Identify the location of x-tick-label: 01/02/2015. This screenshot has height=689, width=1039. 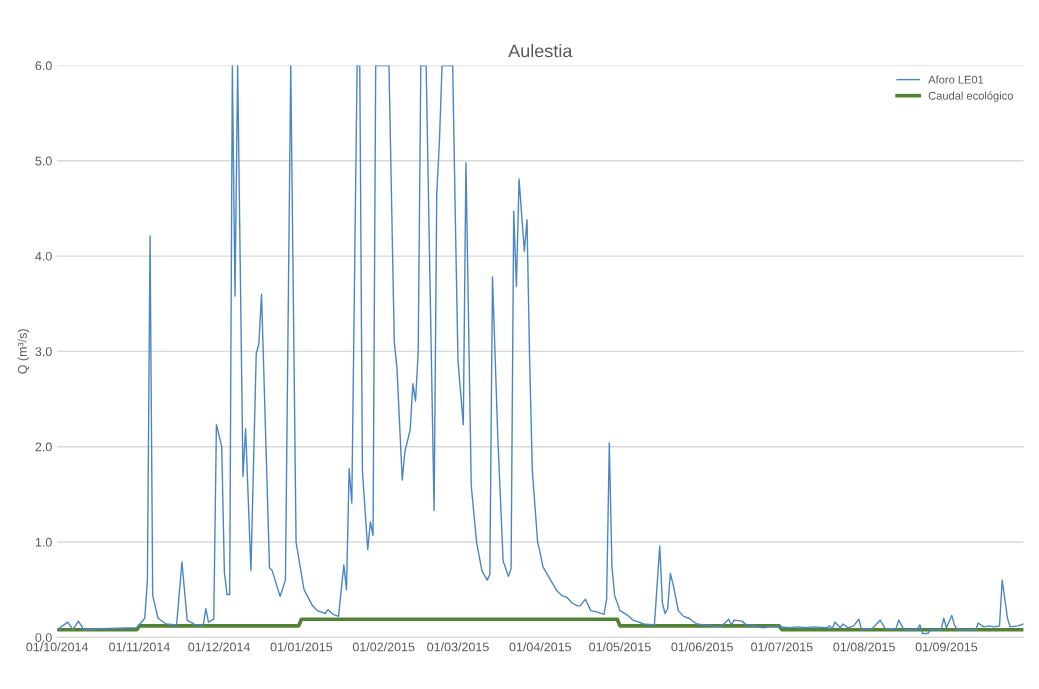
(383, 647).